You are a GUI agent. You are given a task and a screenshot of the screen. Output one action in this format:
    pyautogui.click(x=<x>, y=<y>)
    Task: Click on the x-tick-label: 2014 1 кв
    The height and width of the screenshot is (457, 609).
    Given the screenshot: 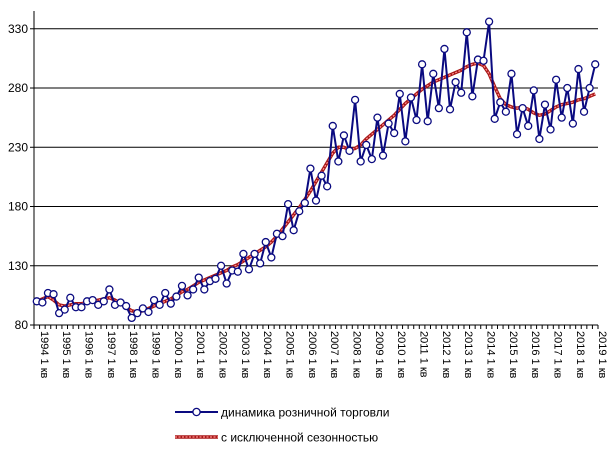 What is the action you would take?
    pyautogui.click(x=491, y=355)
    